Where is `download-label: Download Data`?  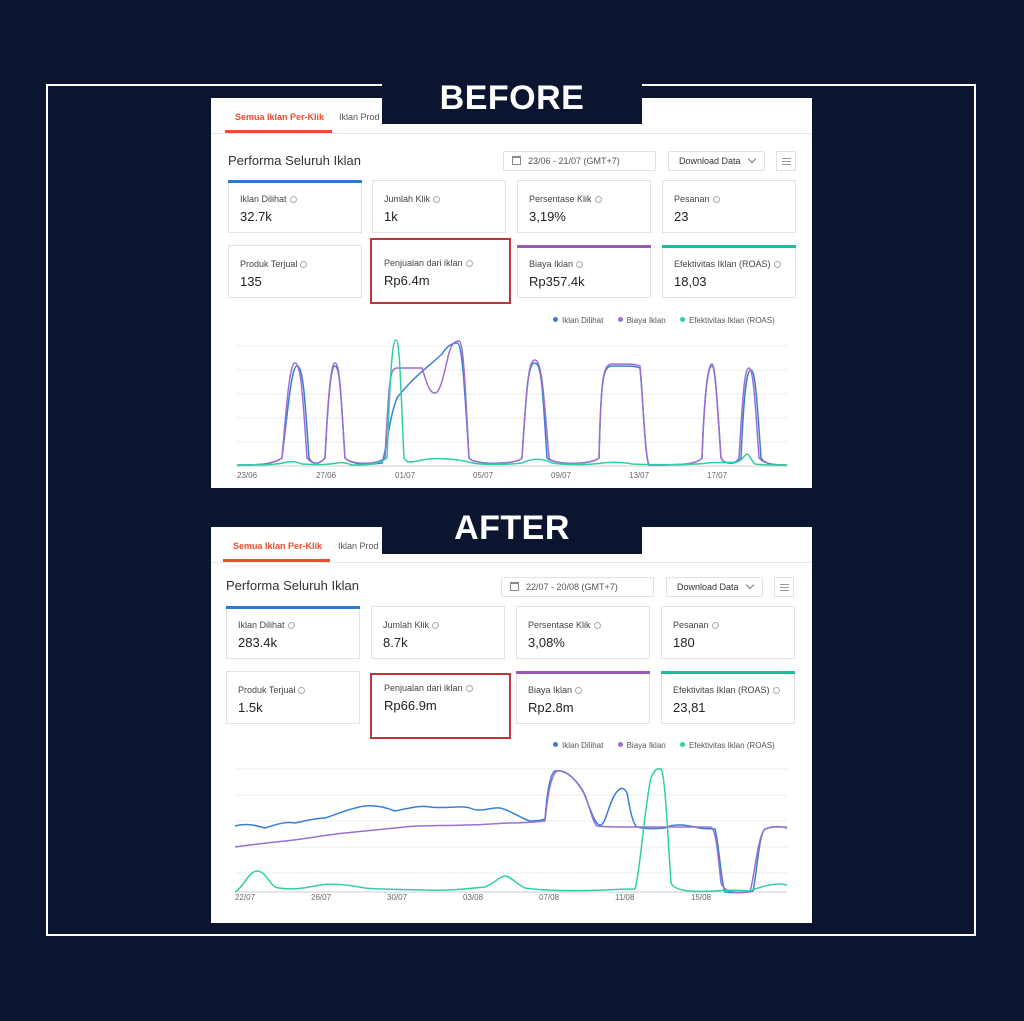
download-label: Download Data is located at coordinates (710, 161).